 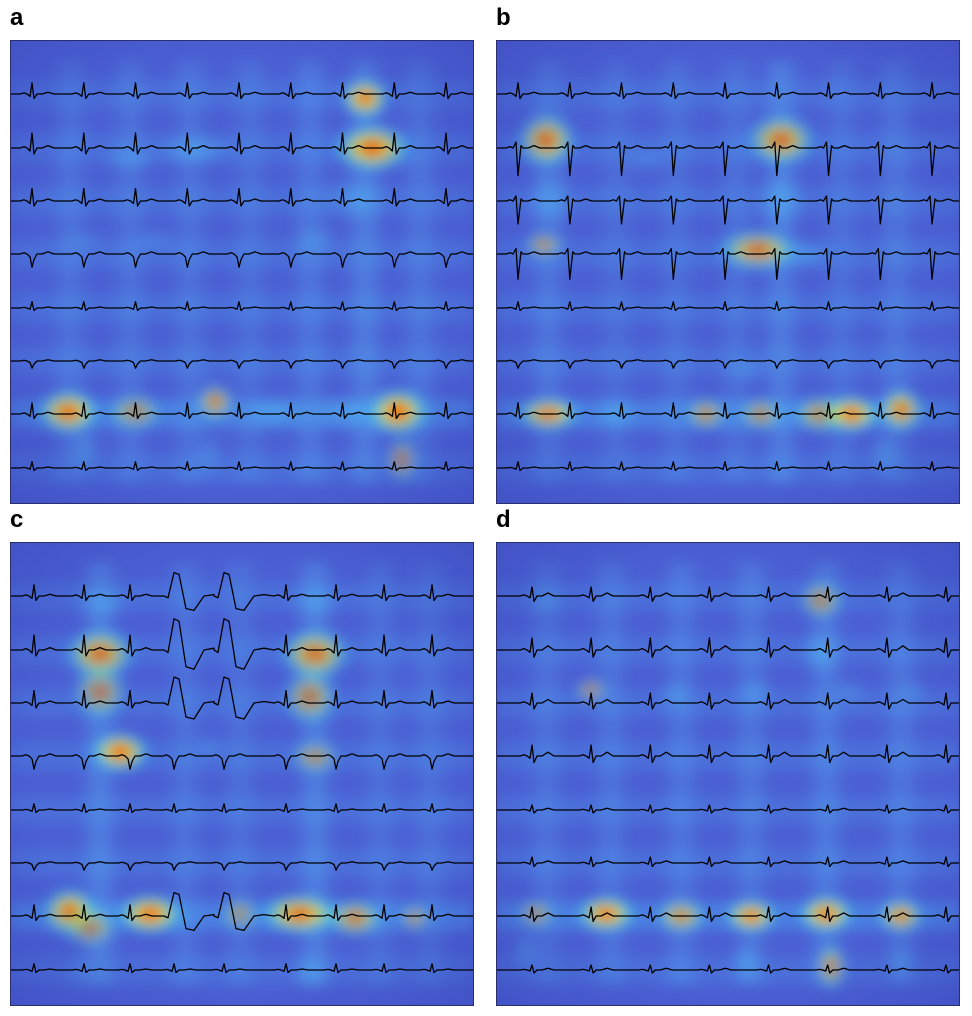 What do you see at coordinates (17, 17) in the screenshot?
I see `panel-label-a: a` at bounding box center [17, 17].